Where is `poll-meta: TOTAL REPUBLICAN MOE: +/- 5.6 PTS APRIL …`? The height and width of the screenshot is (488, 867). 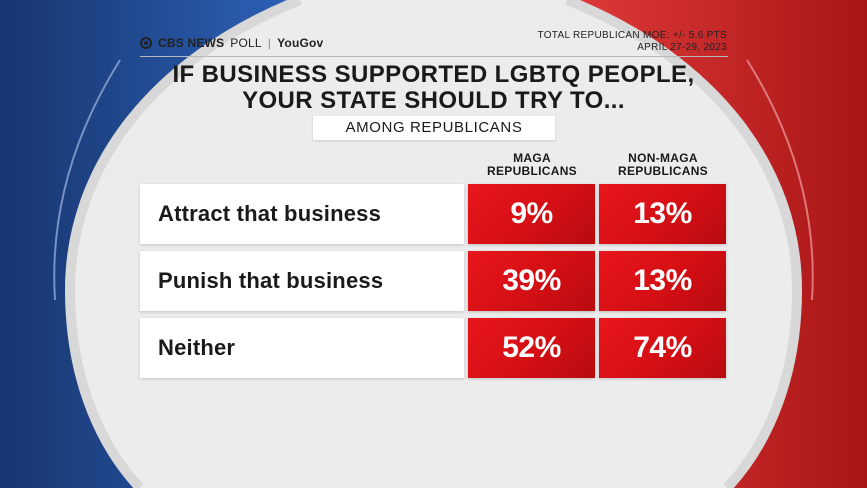
poll-meta: TOTAL REPUBLICAN MOE: +/- 5.6 PTS APRIL … is located at coordinates (633, 42).